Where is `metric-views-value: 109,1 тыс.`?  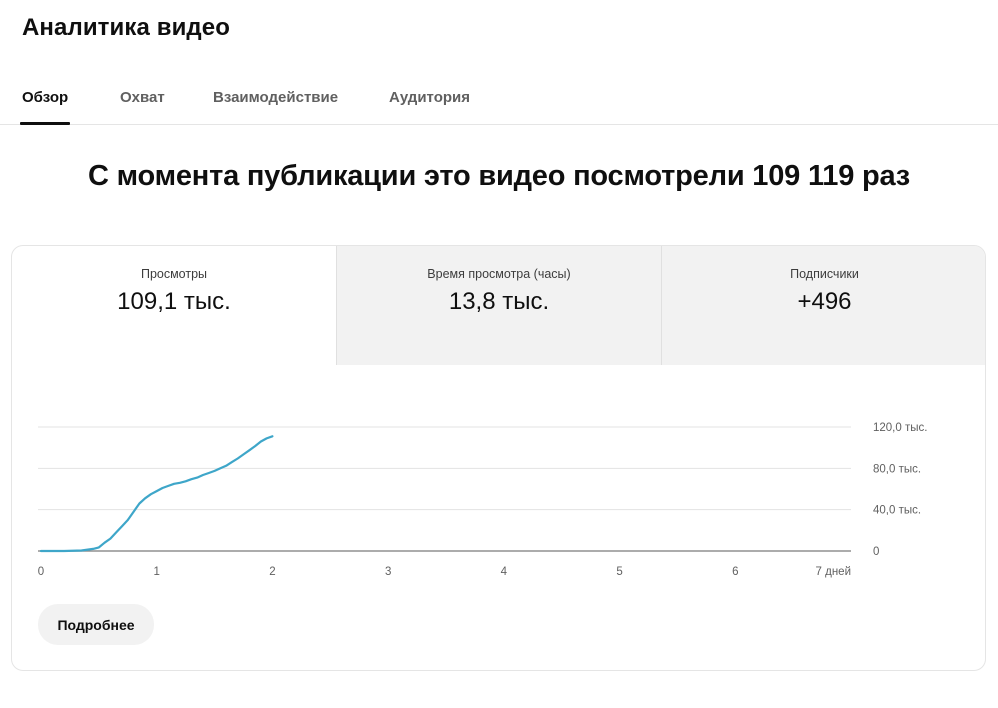 metric-views-value: 109,1 тыс. is located at coordinates (174, 301).